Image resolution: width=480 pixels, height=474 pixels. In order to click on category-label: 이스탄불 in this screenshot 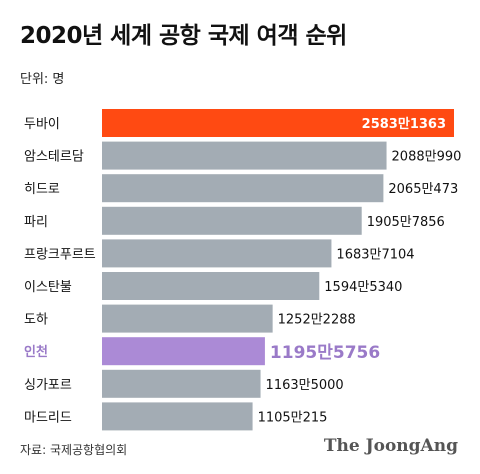, I will do `click(48, 287)`.